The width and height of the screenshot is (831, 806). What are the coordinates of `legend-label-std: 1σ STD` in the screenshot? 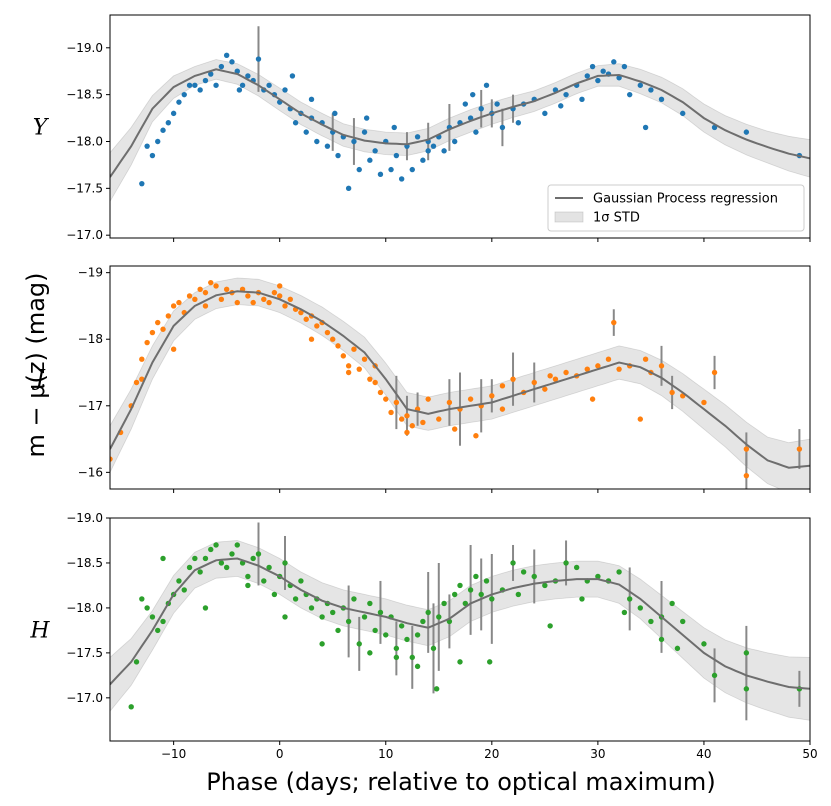 It's located at (616, 218).